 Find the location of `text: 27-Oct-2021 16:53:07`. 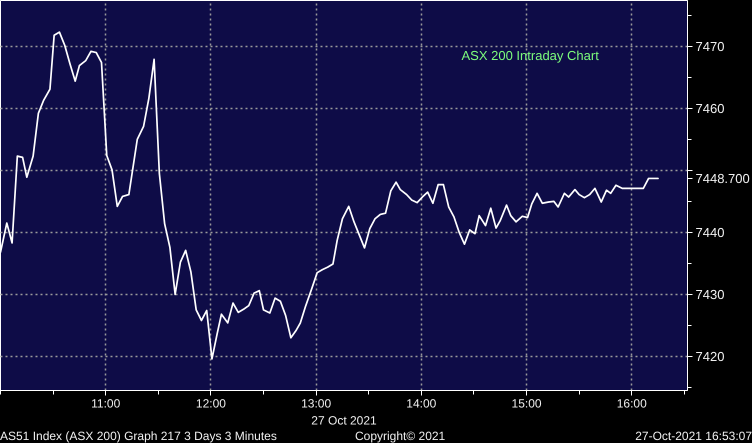

text: 27-Oct-2021 16:53:07 is located at coordinates (693, 436).